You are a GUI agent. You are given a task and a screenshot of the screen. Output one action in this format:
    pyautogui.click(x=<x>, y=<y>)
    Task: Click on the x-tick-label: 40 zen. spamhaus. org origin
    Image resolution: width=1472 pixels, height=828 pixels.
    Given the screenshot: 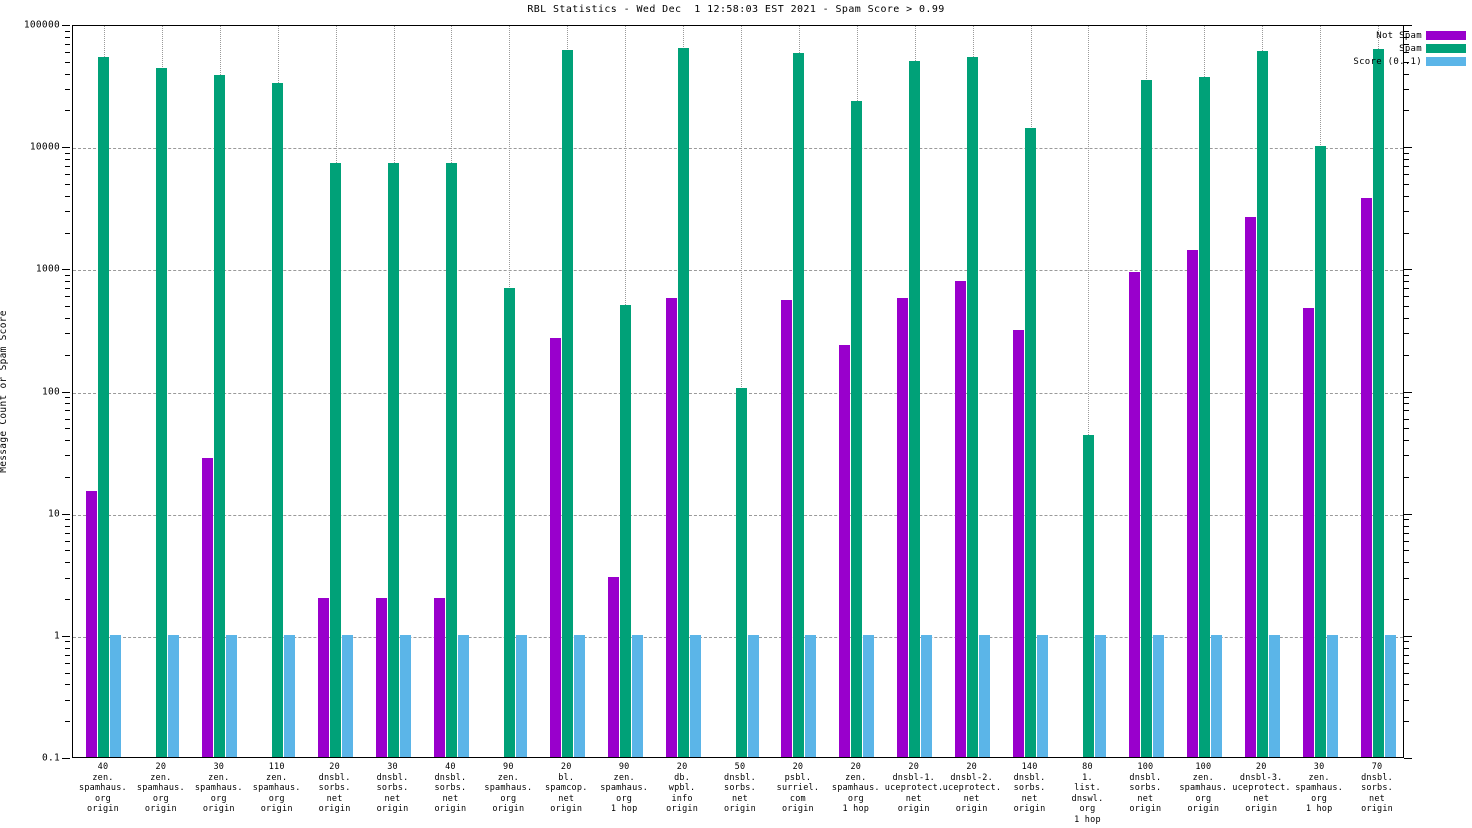 What is the action you would take?
    pyautogui.click(x=103, y=788)
    